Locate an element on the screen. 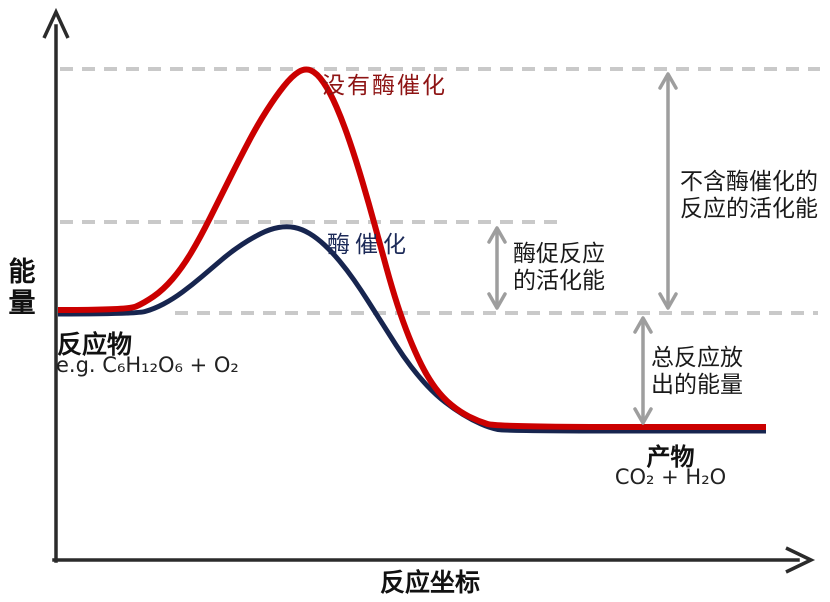 Image resolution: width=830 pixels, height=602 pixels. products-label: 产物 is located at coordinates (670, 457).